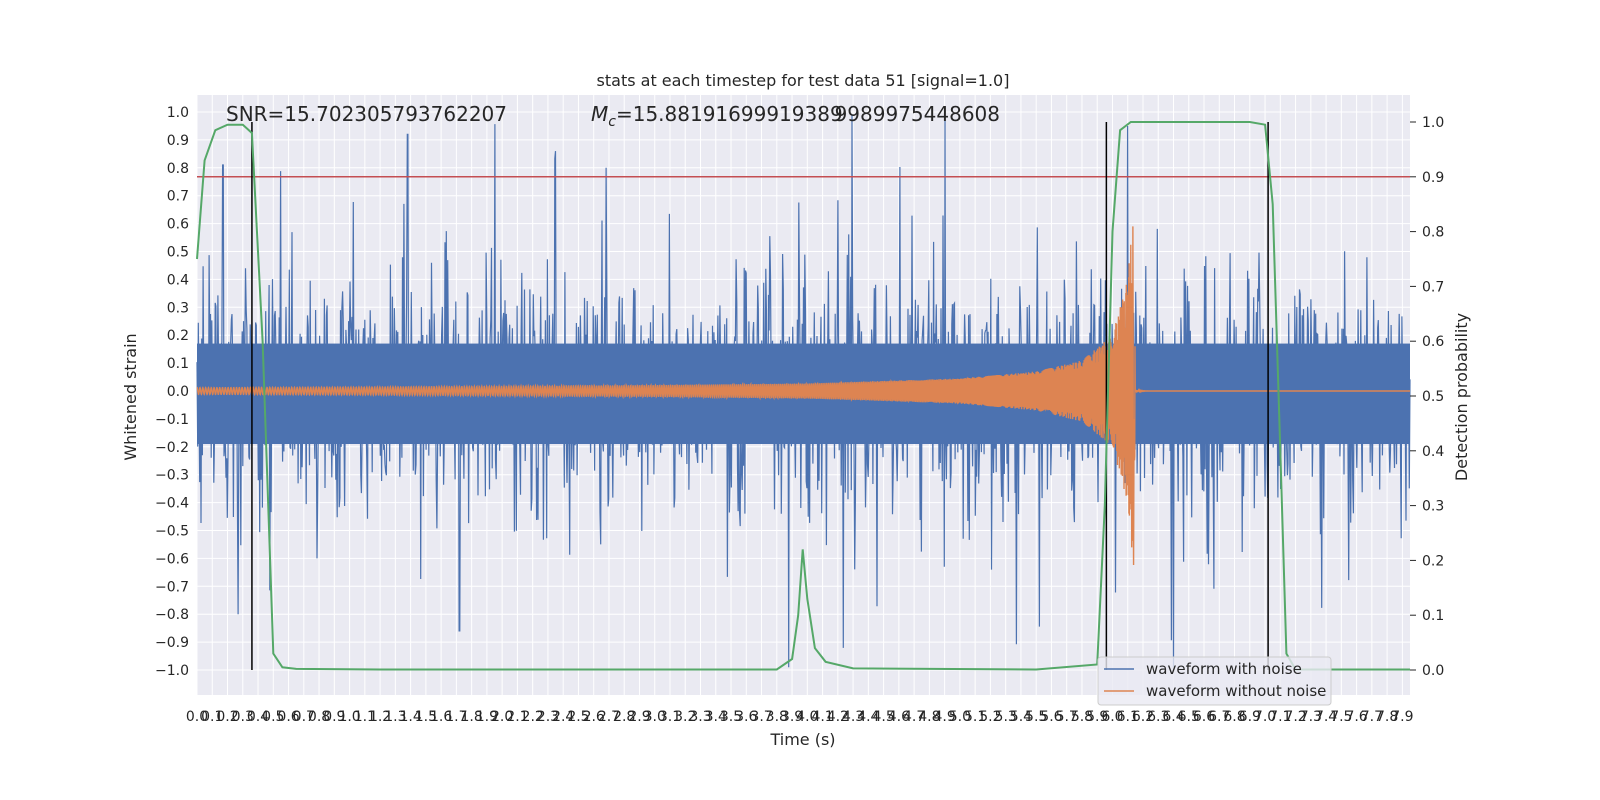  Describe the element at coordinates (802, 739) in the screenshot. I see `x-axis-label: Time (s)` at that location.